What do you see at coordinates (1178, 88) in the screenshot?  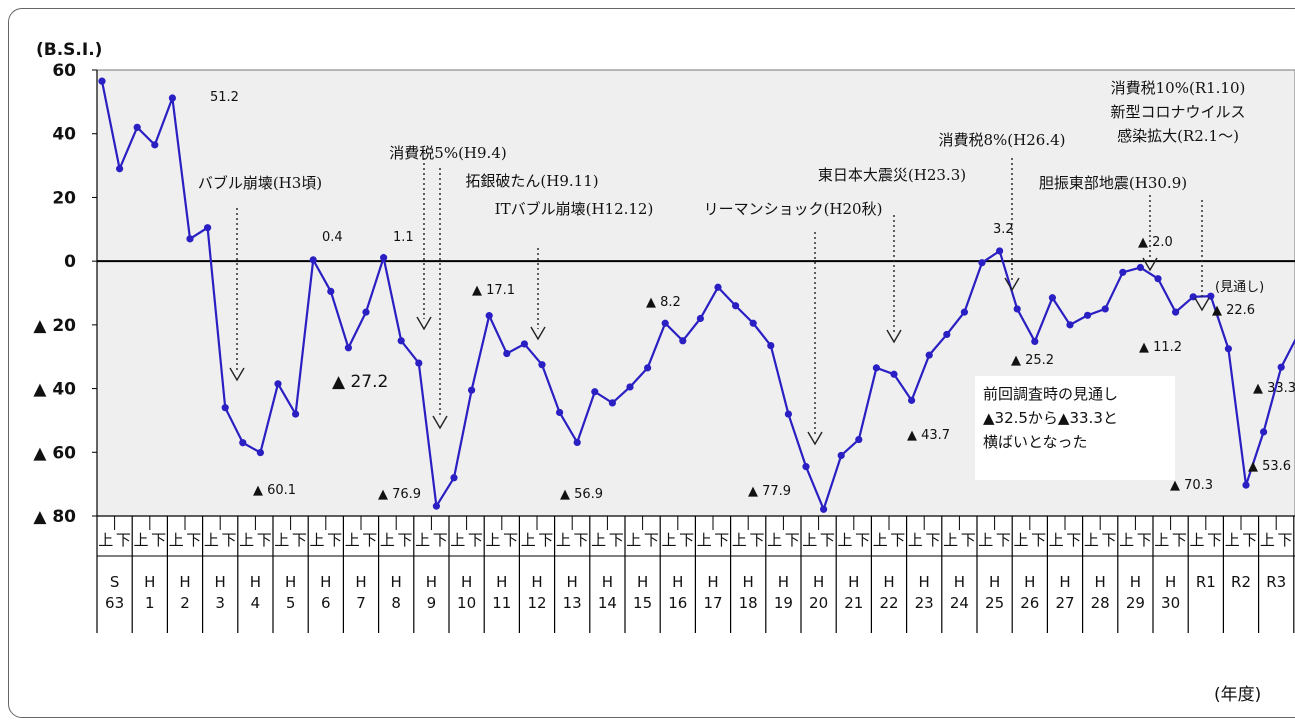 I see `event-label: 消費税10%(R1.10)` at bounding box center [1178, 88].